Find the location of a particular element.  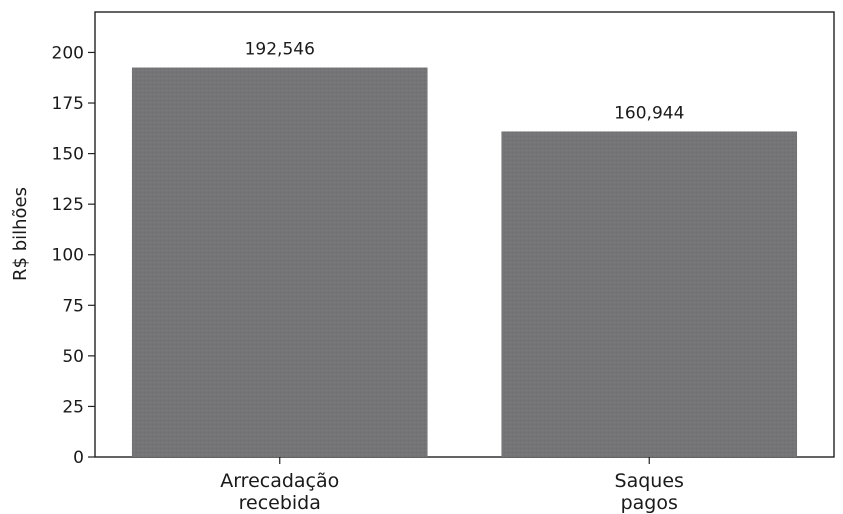

y-tick-label: 25 is located at coordinates (73, 407).